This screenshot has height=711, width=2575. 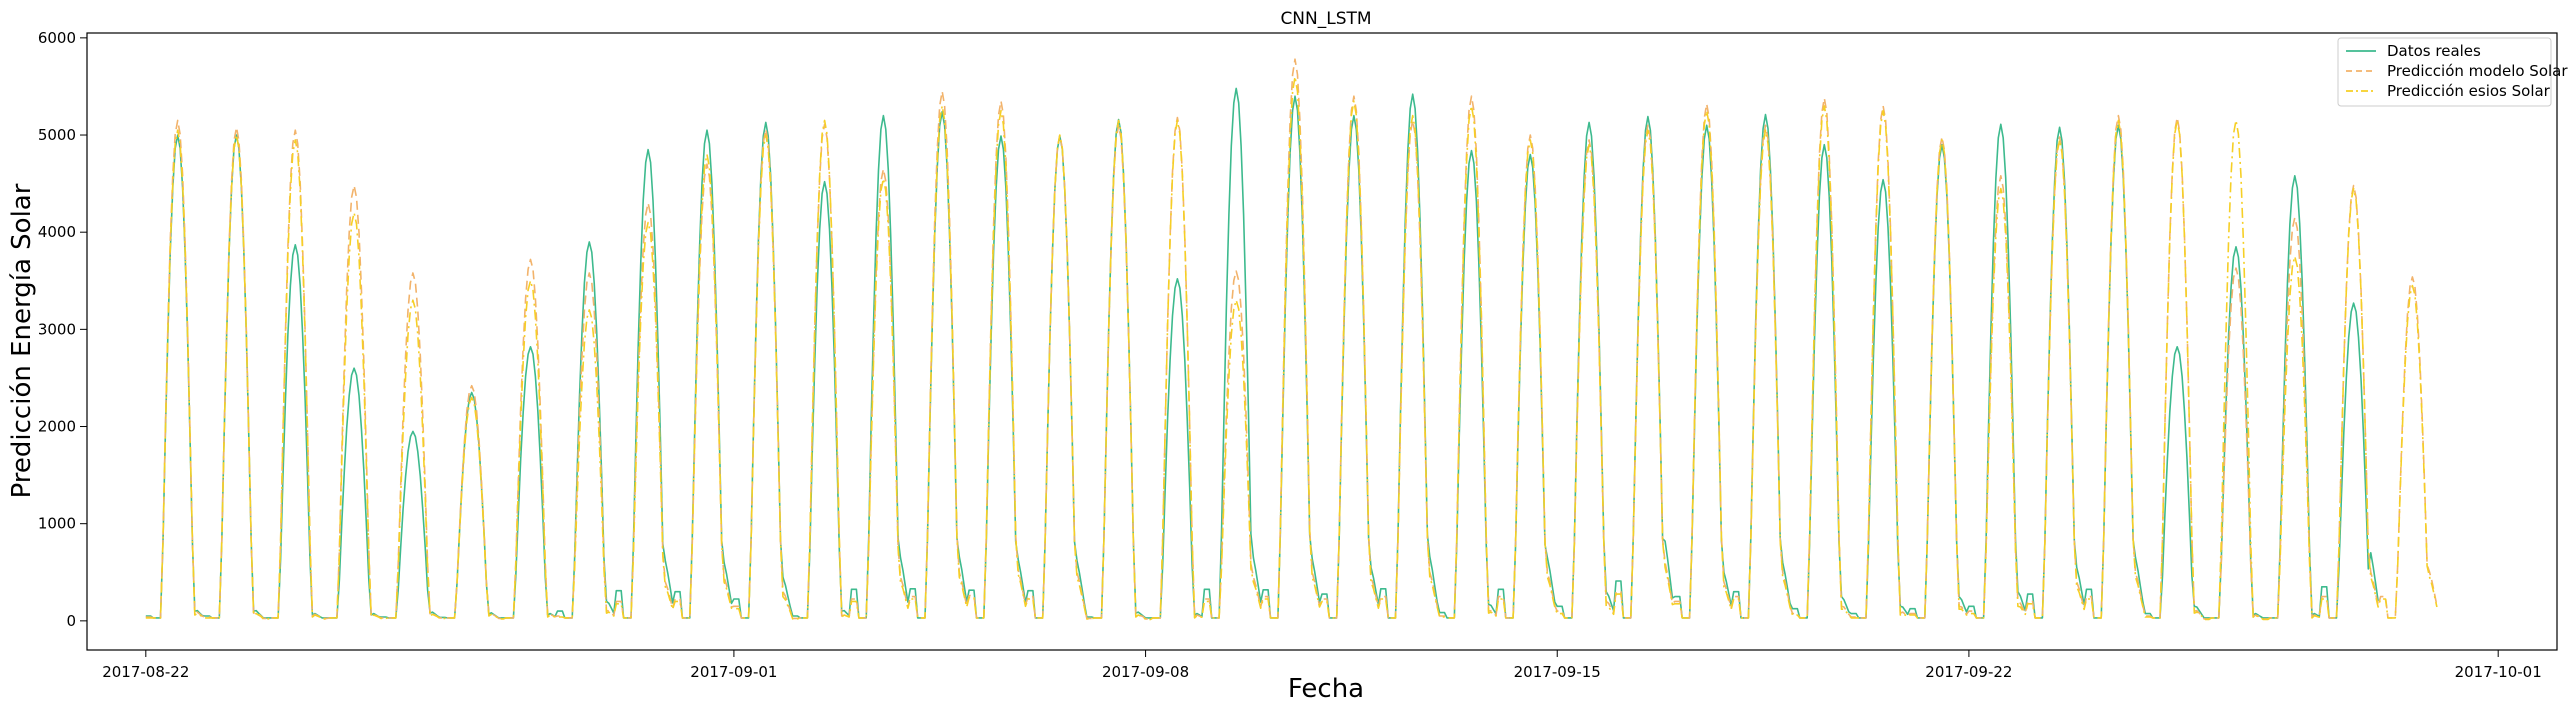 I want to click on legend-label: Predicción esios Solar, so click(x=2469, y=91).